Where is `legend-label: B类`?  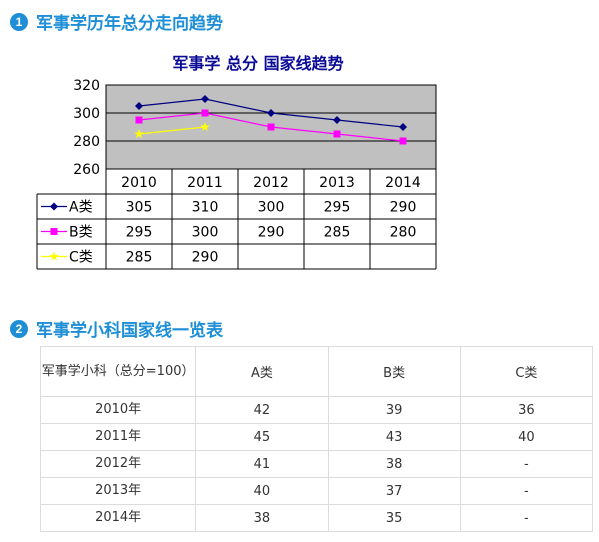
legend-label: B类 is located at coordinates (81, 233).